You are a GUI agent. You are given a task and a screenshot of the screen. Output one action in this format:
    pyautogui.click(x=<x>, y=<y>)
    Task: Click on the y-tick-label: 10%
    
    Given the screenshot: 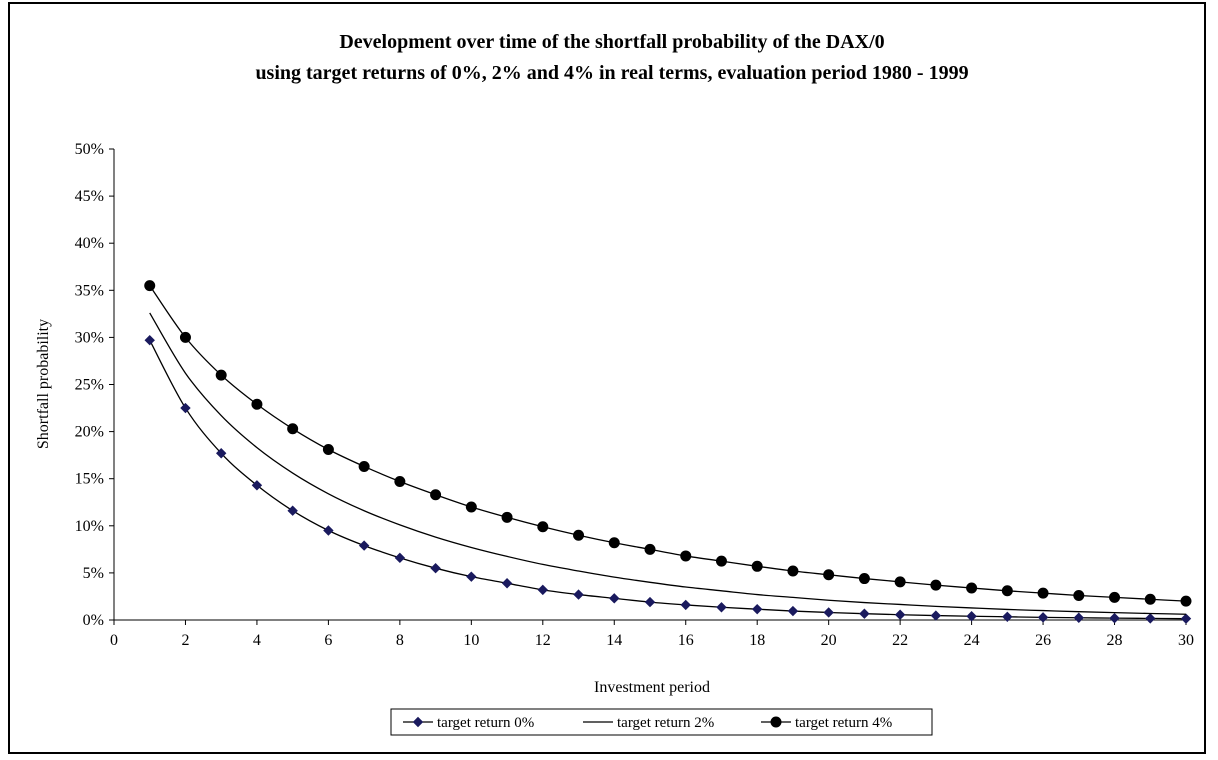 What is the action you would take?
    pyautogui.click(x=89, y=526)
    